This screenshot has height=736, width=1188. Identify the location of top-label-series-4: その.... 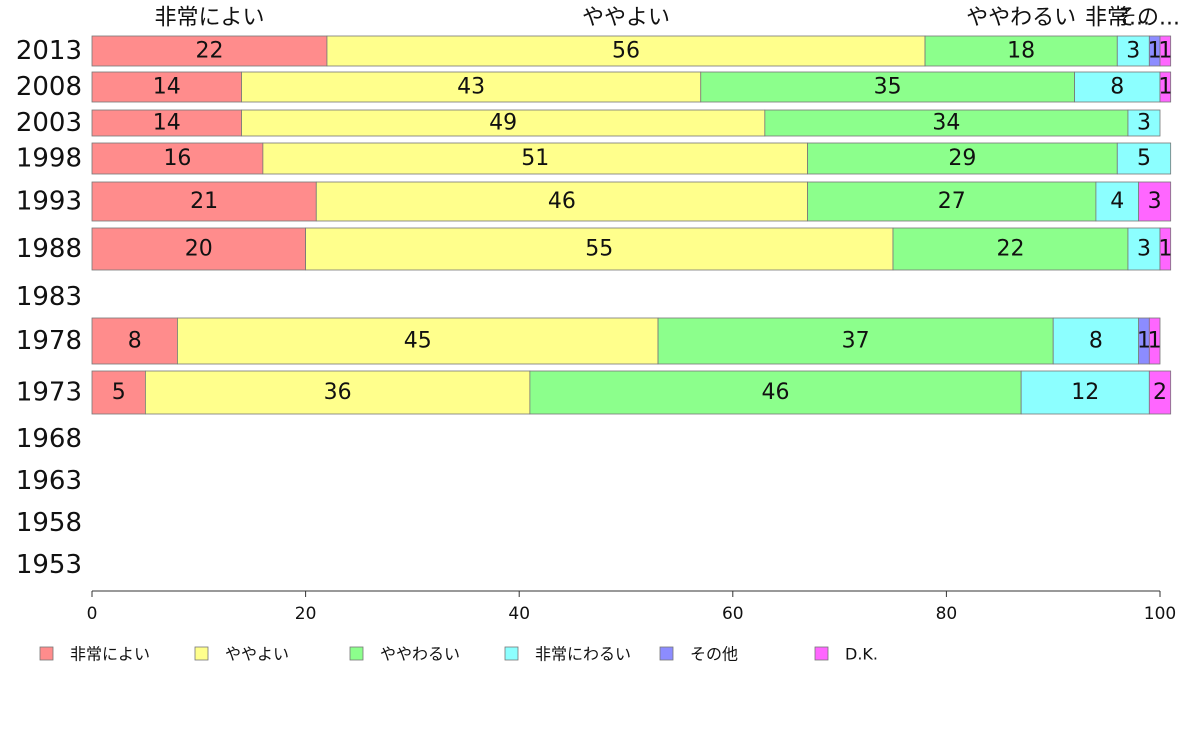
(1147, 18).